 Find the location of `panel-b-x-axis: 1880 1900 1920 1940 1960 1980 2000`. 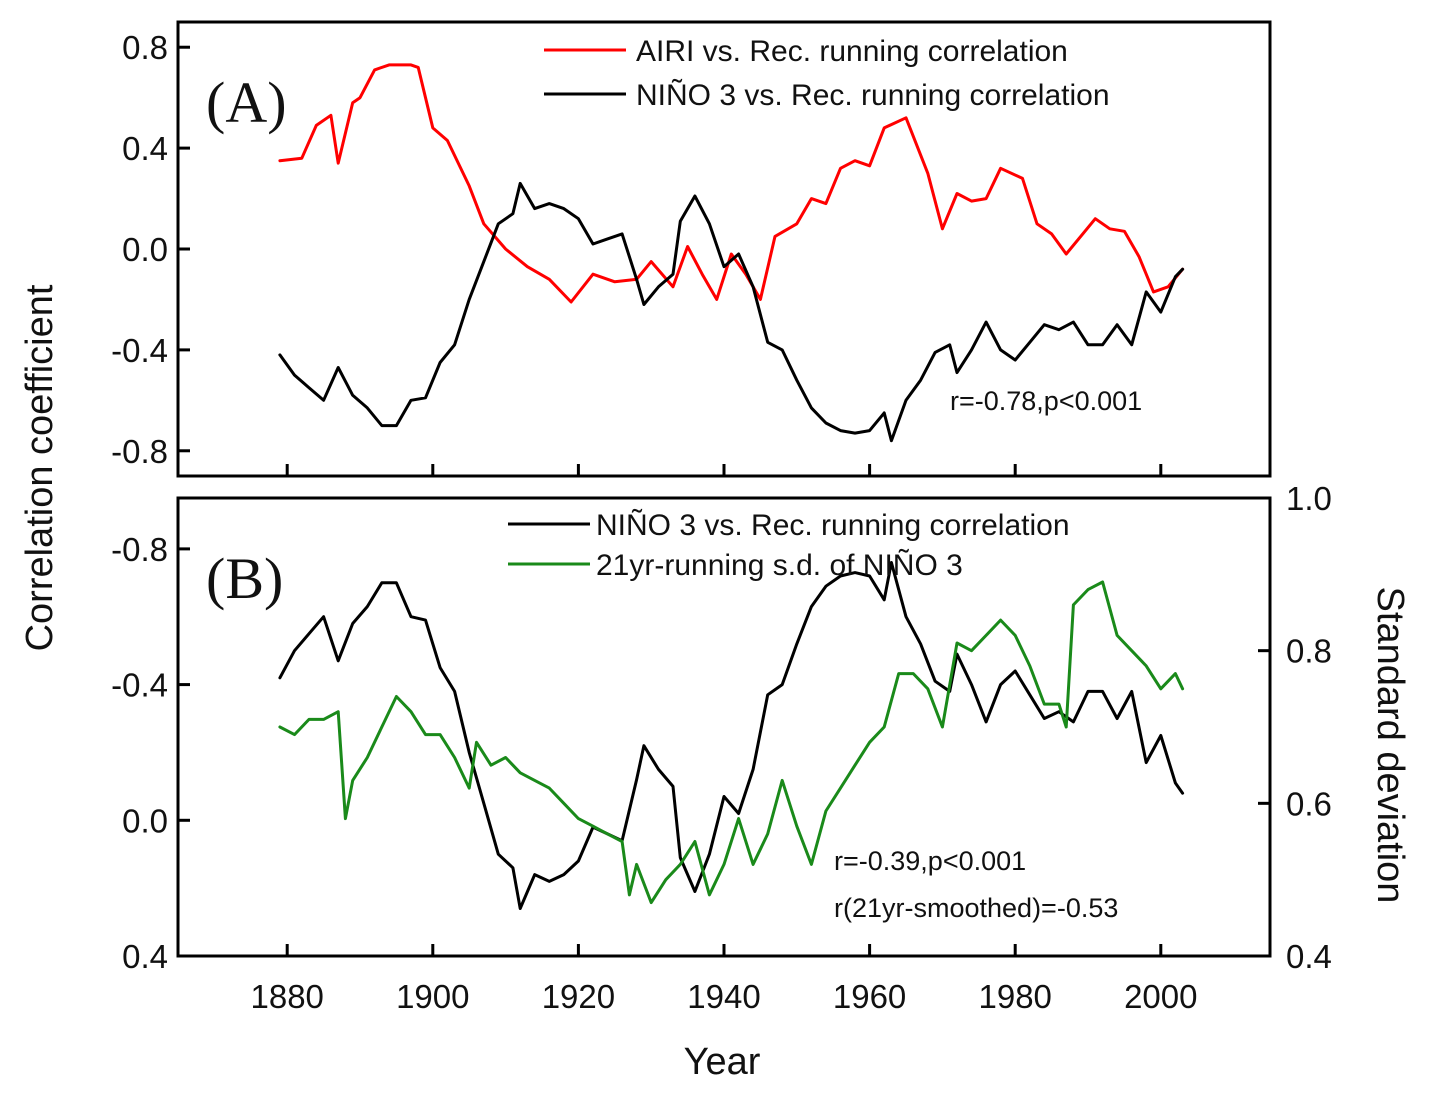

panel-b-x-axis: 1880 1900 1920 1940 1960 1980 2000 is located at coordinates (724, 979).